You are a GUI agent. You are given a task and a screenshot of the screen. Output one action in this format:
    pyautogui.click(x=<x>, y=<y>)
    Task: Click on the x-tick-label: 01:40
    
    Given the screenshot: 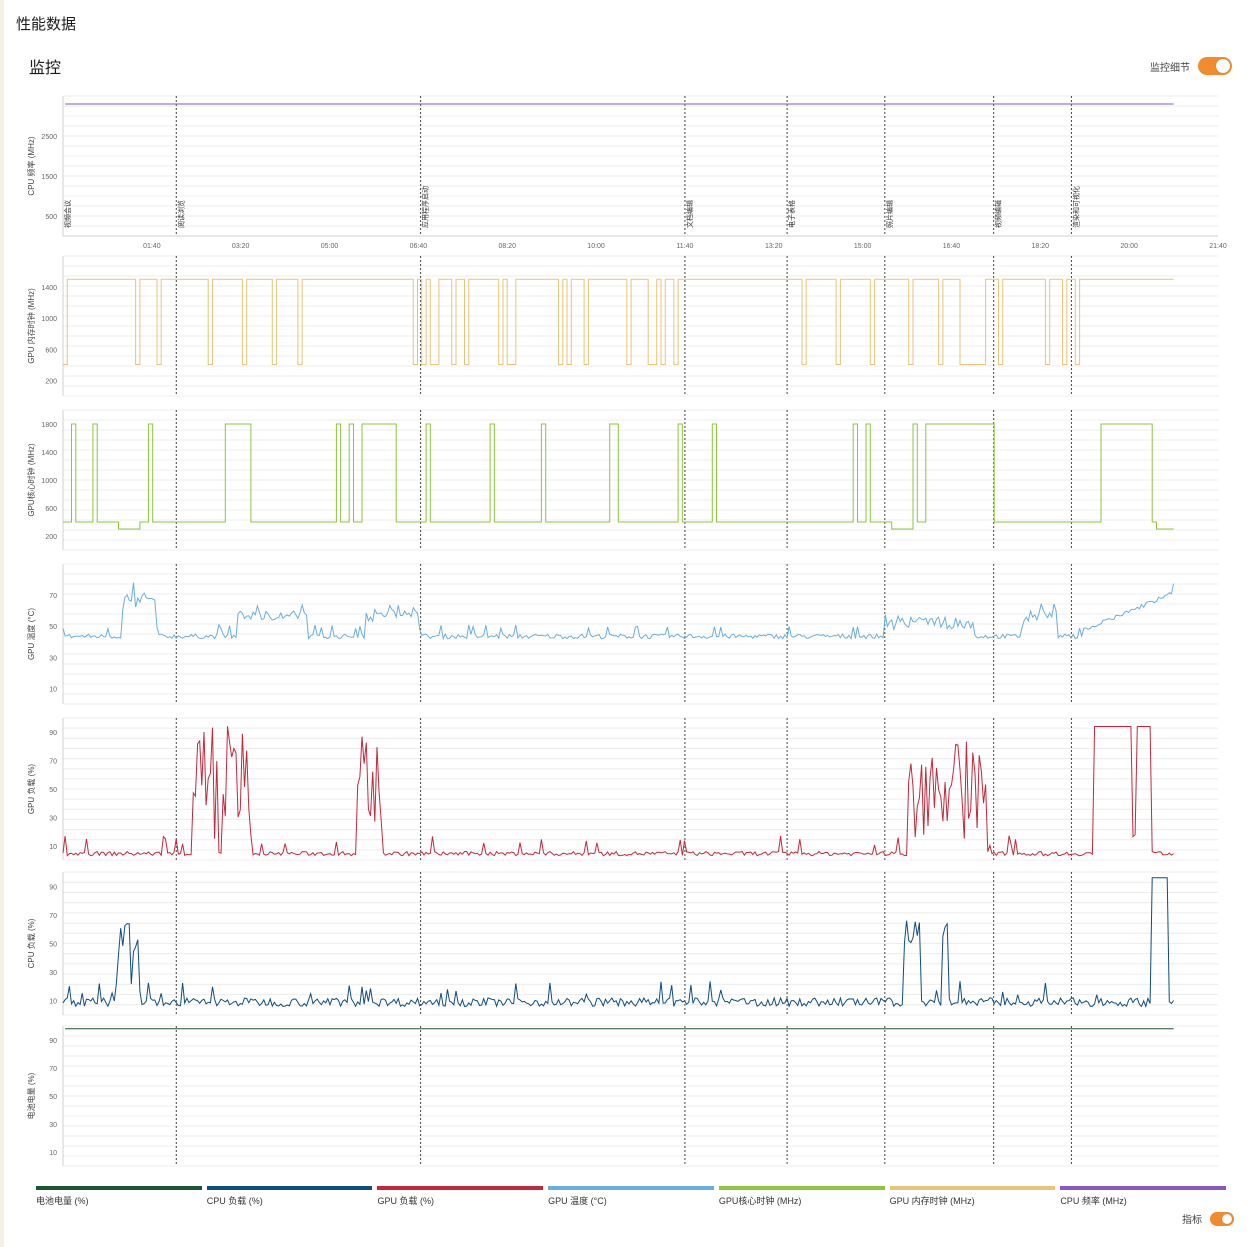 What is the action you would take?
    pyautogui.click(x=152, y=246)
    